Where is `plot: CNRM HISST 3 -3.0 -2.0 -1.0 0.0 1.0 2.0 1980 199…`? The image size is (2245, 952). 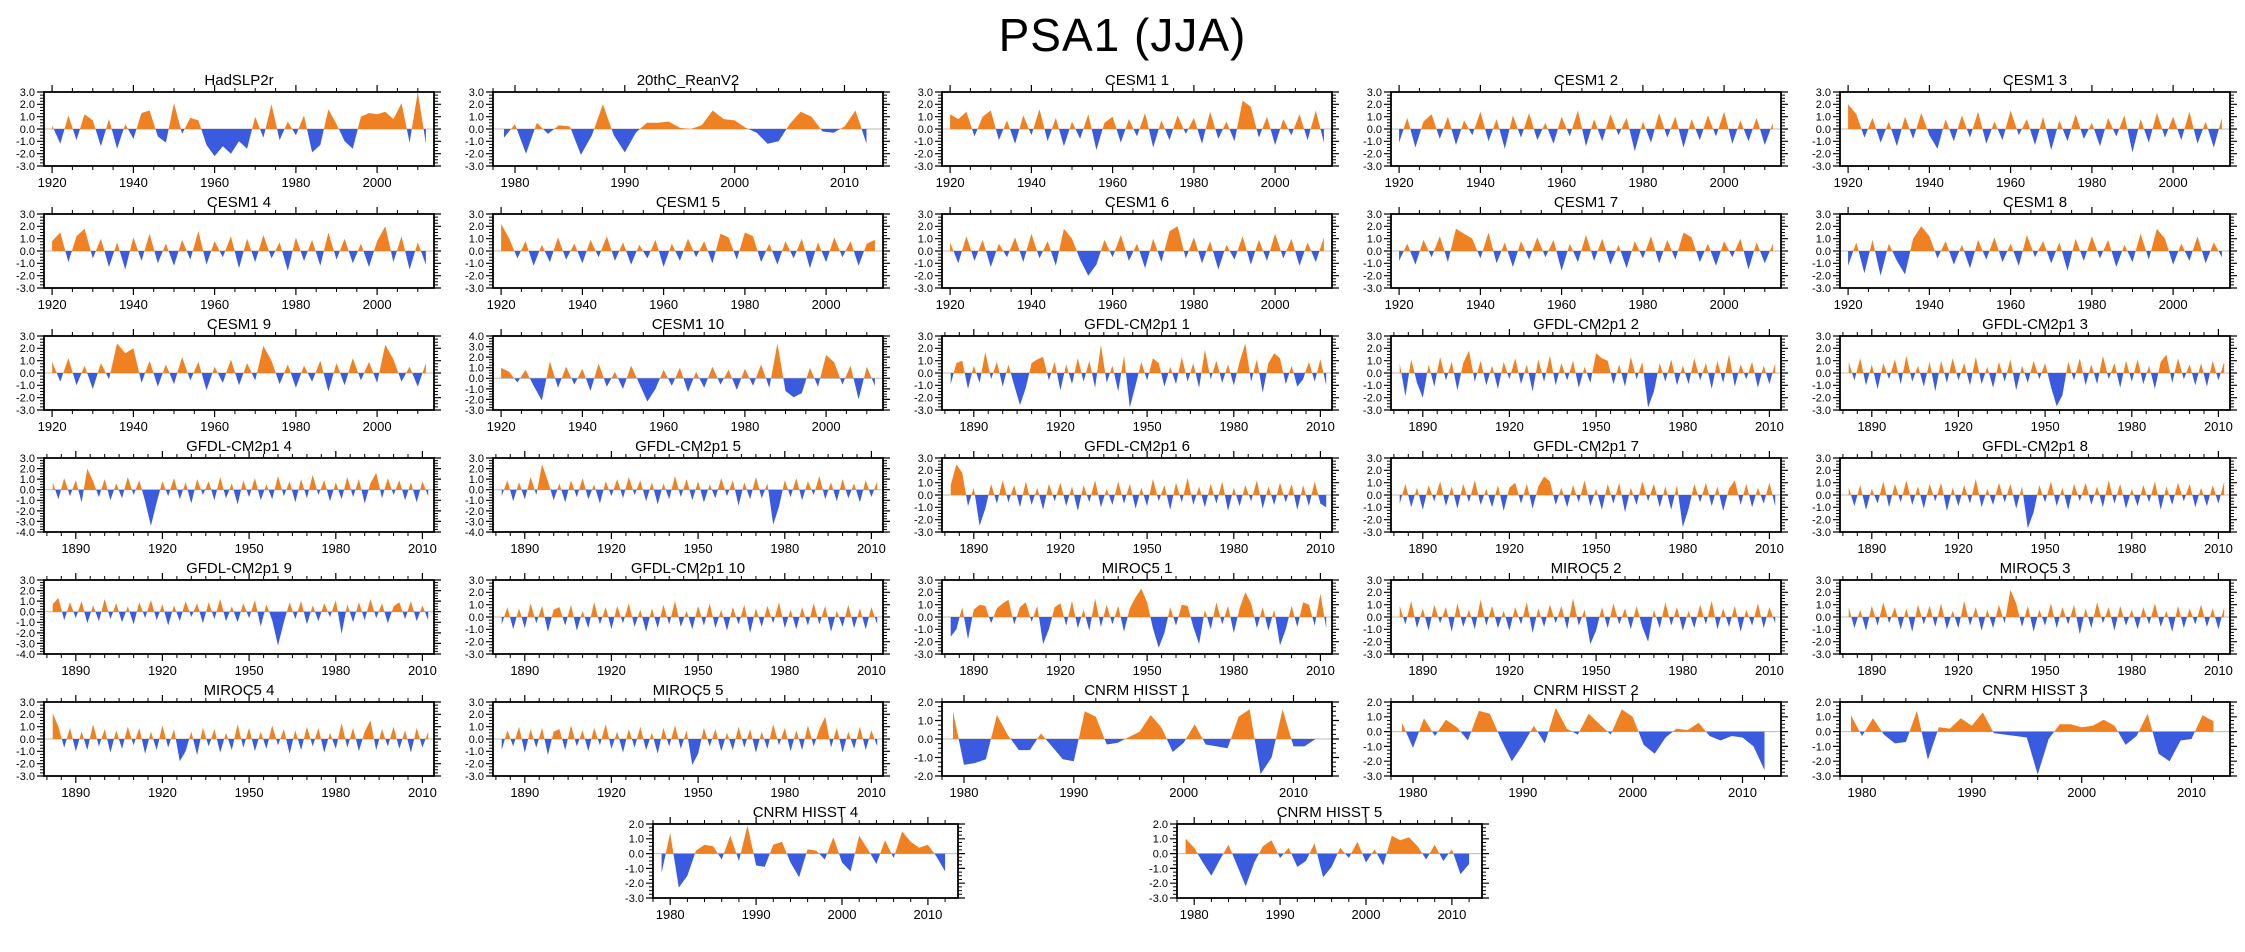 plot: CNRM HISST 3 -3.0 -2.0 -1.0 0.0 1.0 2.0 1980 199… is located at coordinates (2024, 741).